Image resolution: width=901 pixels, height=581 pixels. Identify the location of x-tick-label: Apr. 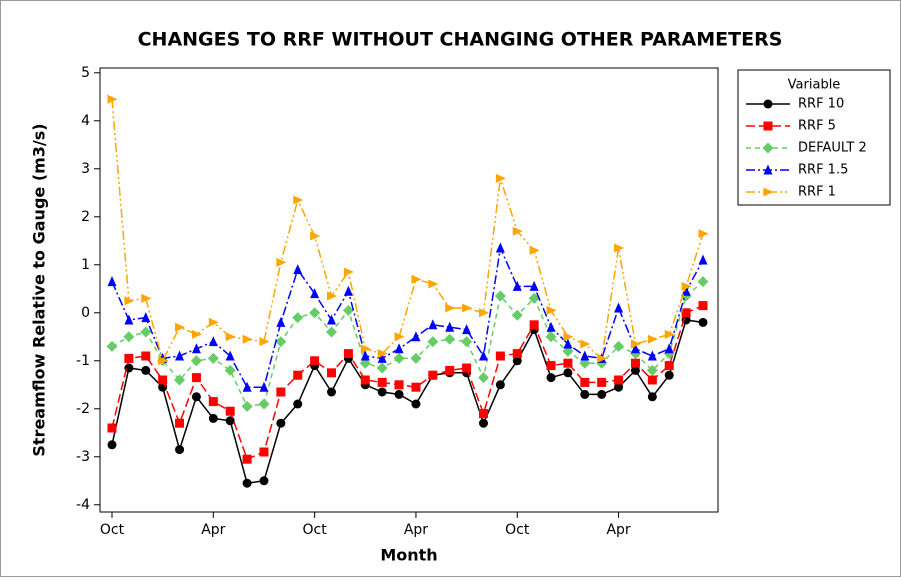
(416, 530).